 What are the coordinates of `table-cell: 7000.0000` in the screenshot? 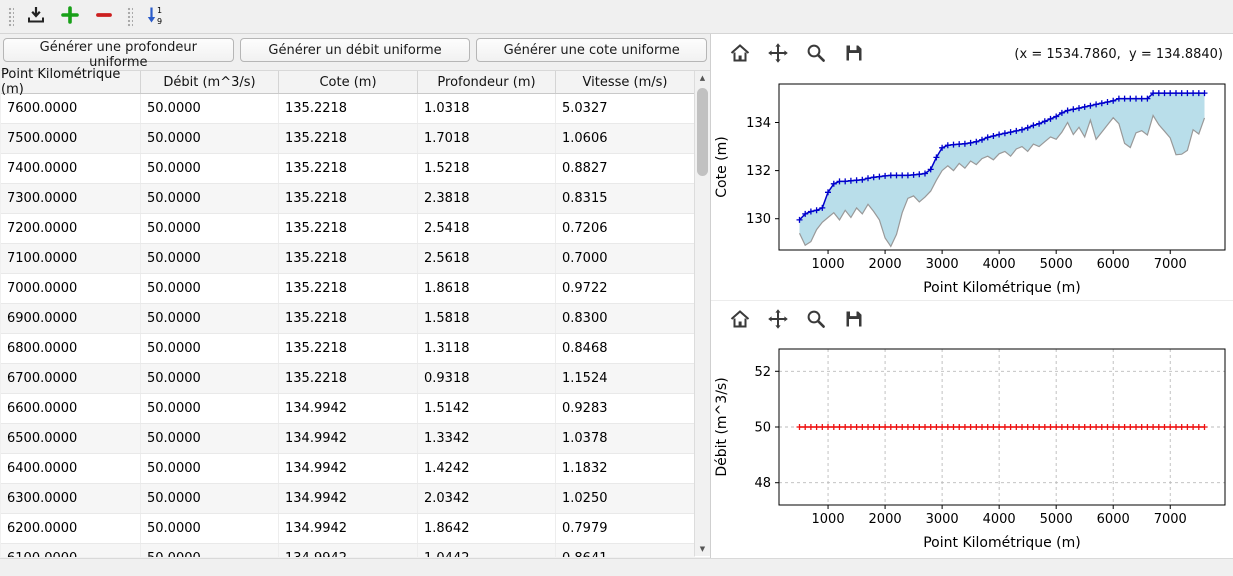 It's located at (71, 288).